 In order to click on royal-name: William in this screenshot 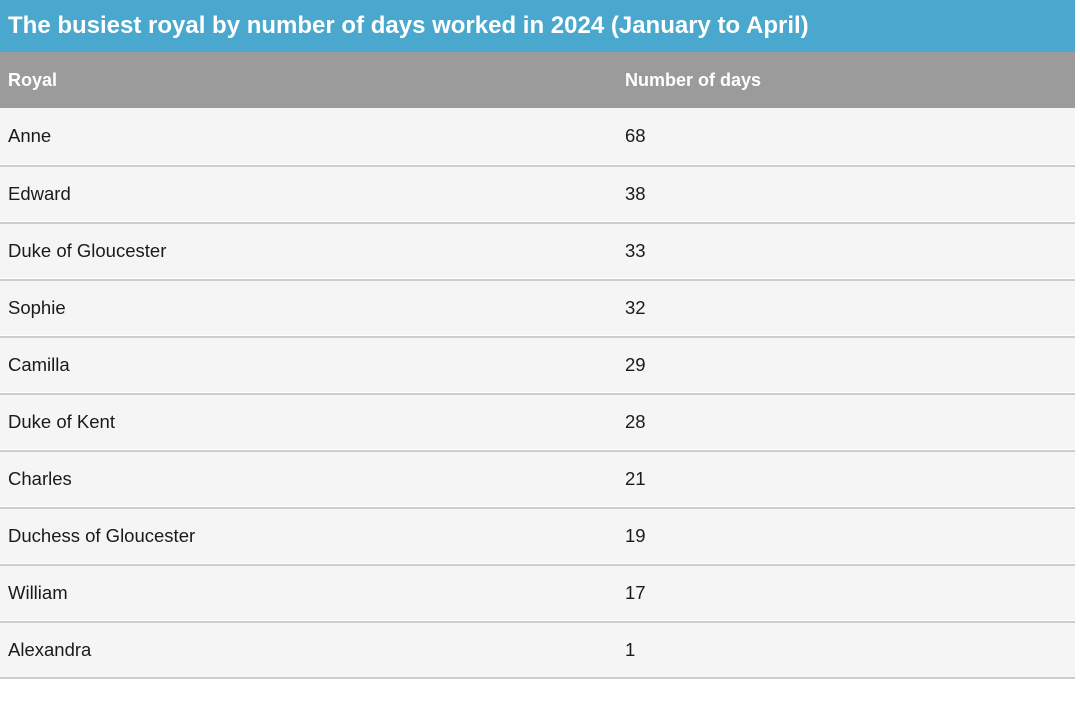, I will do `click(38, 592)`.